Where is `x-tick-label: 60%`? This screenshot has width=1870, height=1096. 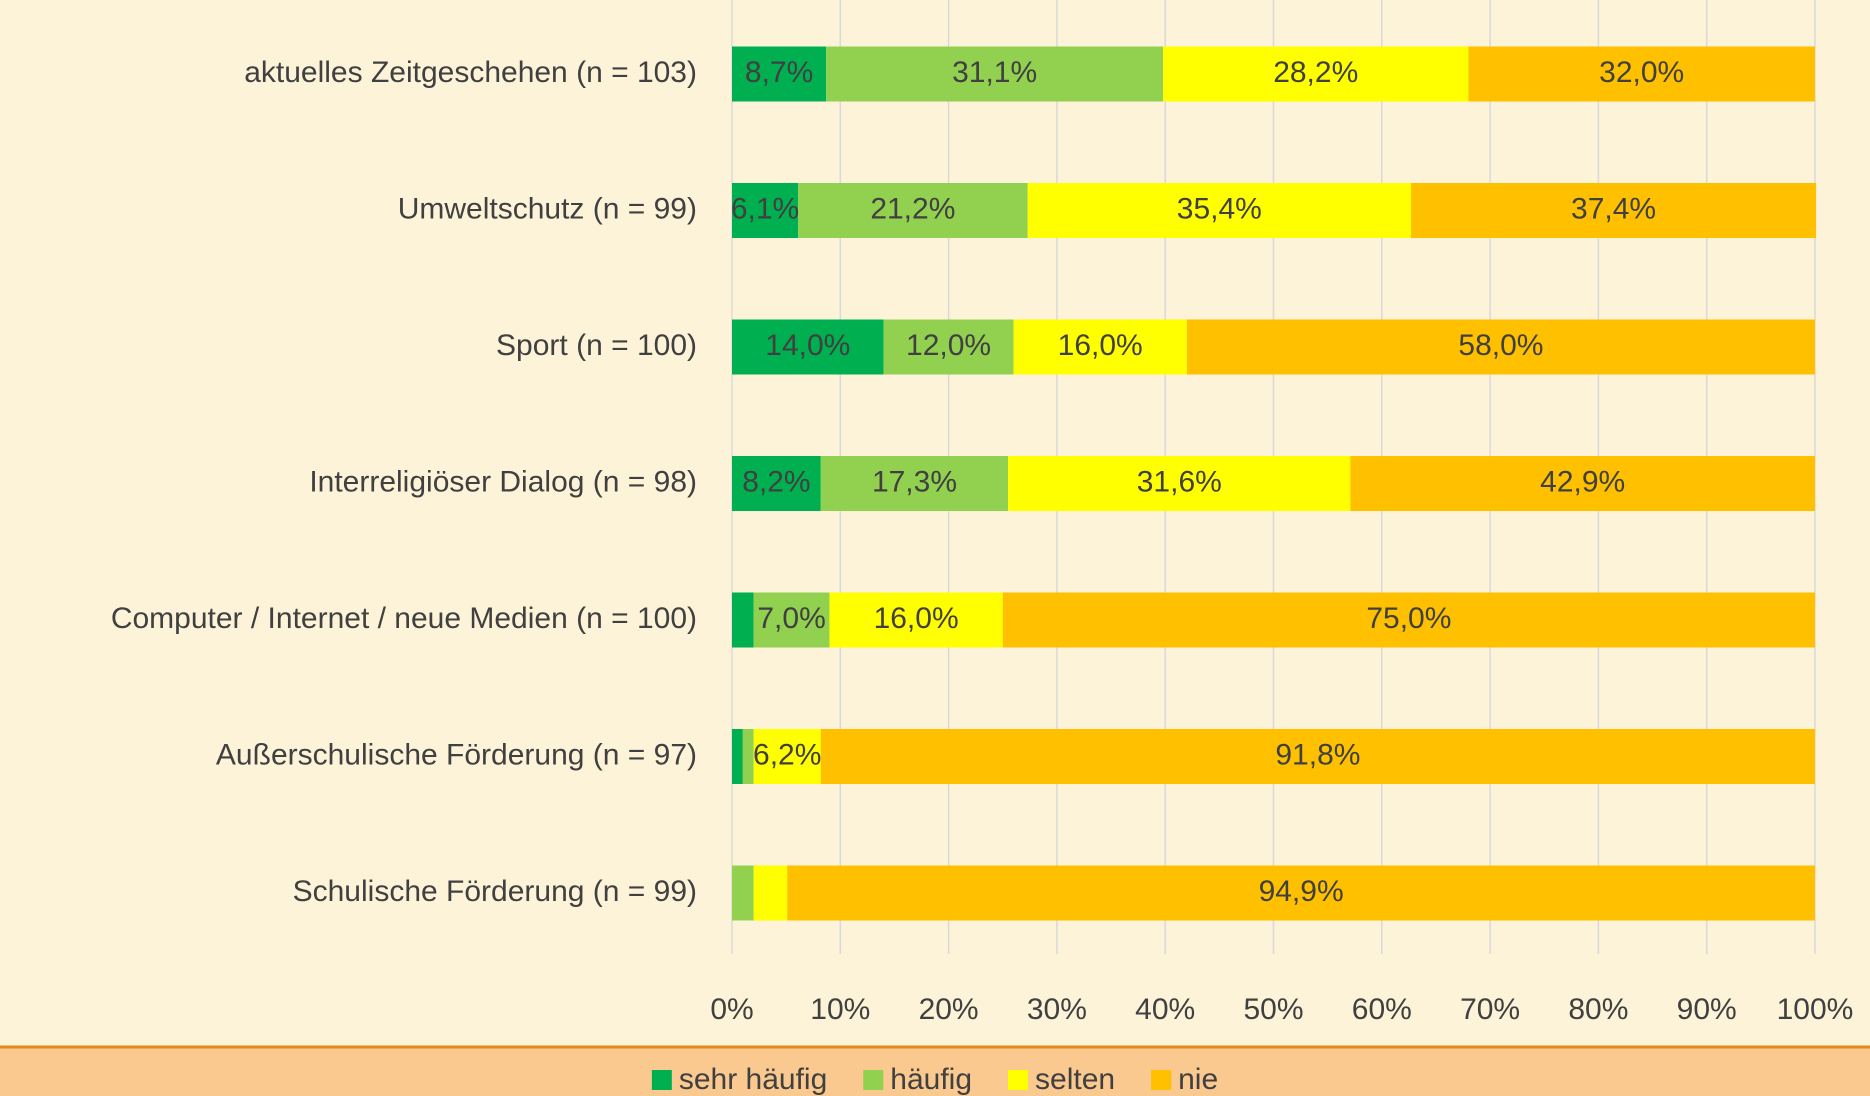 x-tick-label: 60% is located at coordinates (1382, 1009).